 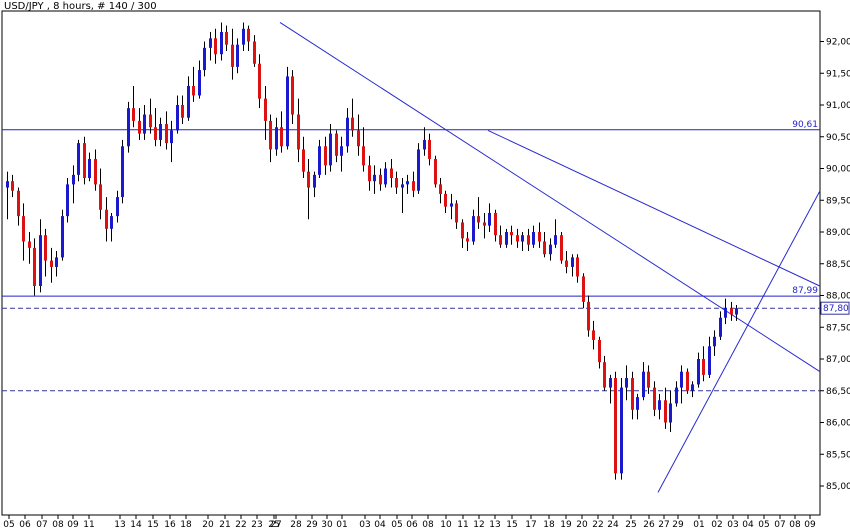 I want to click on x-tick-label: 27, so click(x=663, y=525).